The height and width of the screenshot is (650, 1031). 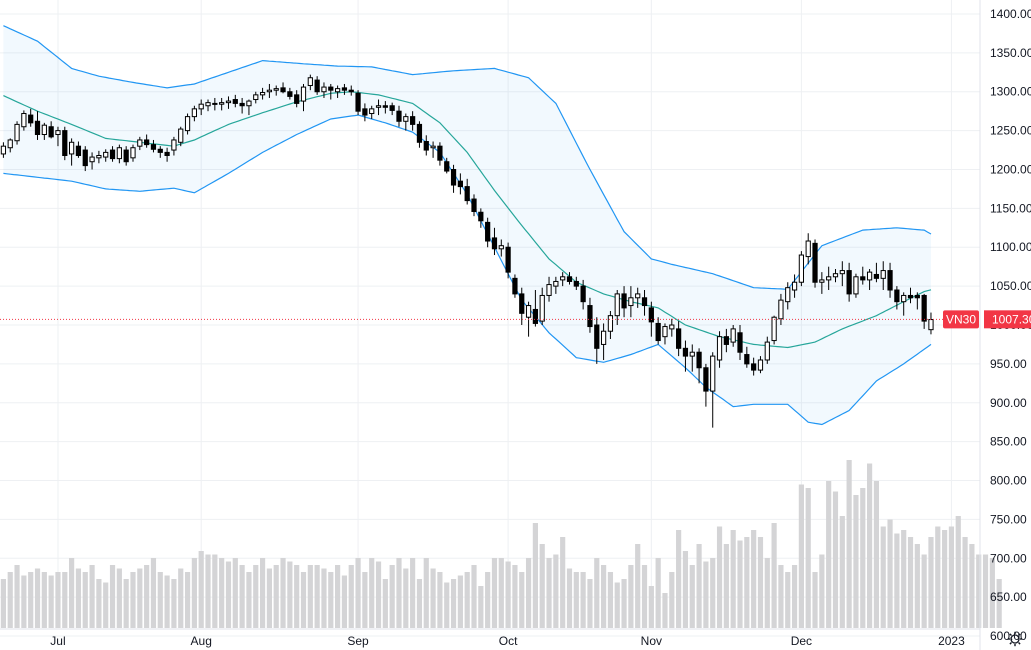 I want to click on gear-icon, so click(x=1015, y=639).